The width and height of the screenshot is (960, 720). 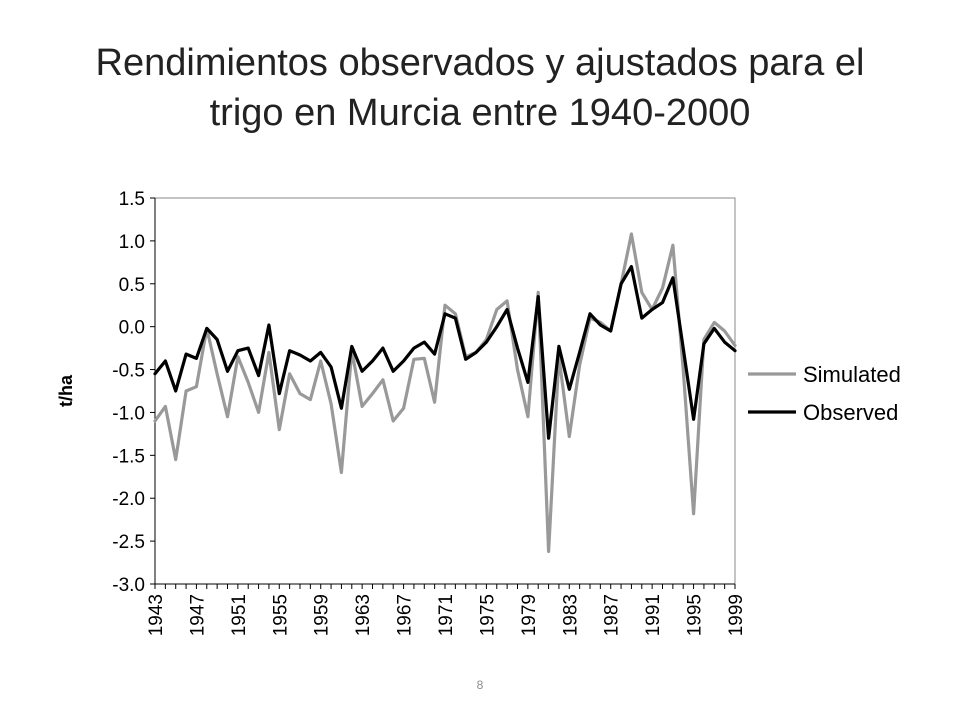 What do you see at coordinates (156, 615) in the screenshot?
I see `x-tick-label: 1943` at bounding box center [156, 615].